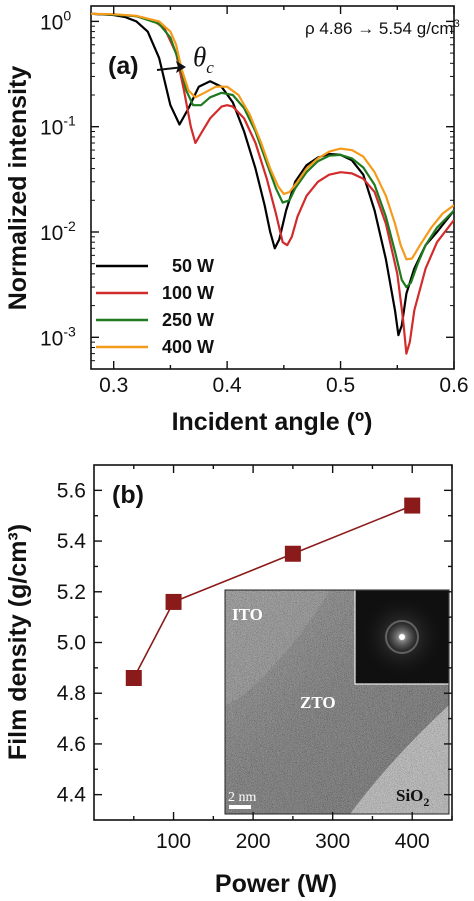 The image size is (474, 901). I want to click on tem-scale-bar, so click(240, 807).